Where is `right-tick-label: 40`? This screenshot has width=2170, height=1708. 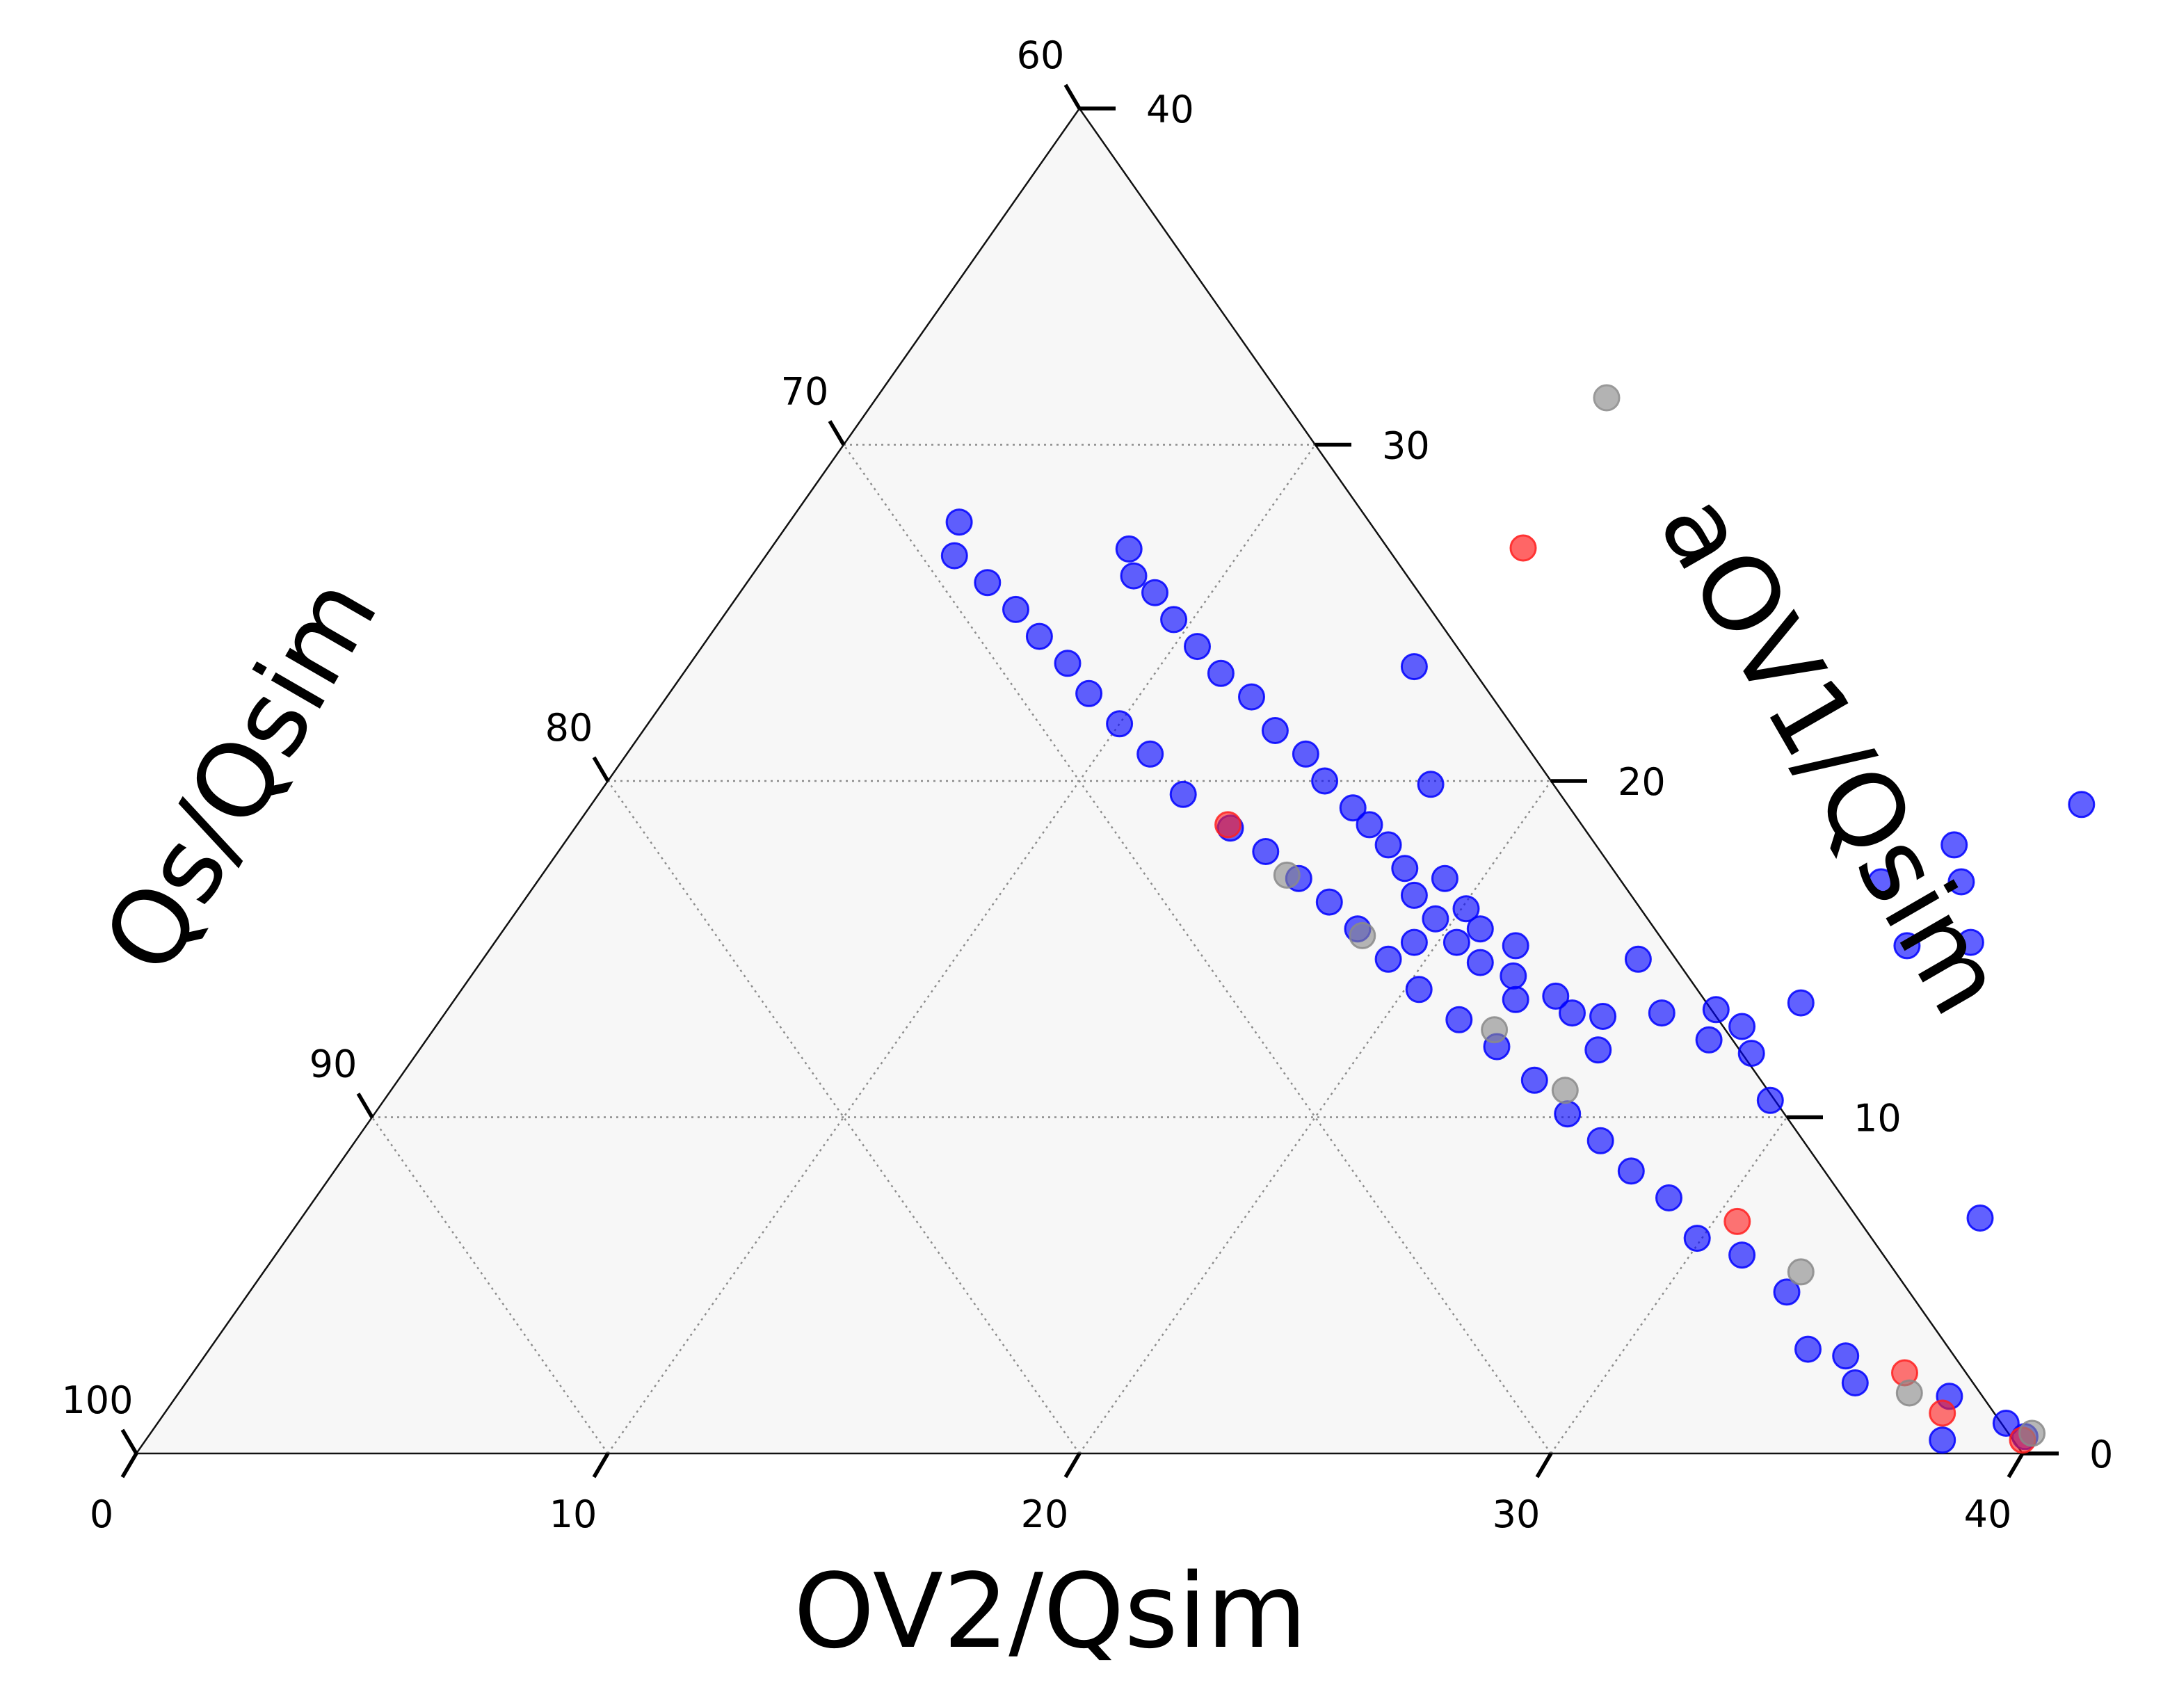
right-tick-label: 40 is located at coordinates (1170, 109).